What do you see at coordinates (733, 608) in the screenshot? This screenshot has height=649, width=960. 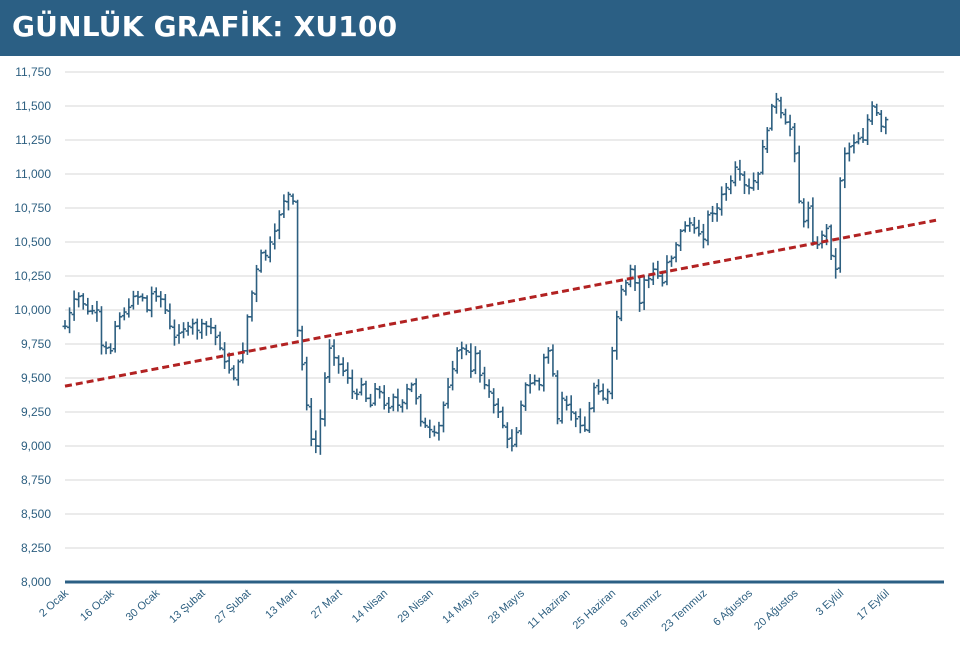 I see `x-tick-label: 6 Ağustos` at bounding box center [733, 608].